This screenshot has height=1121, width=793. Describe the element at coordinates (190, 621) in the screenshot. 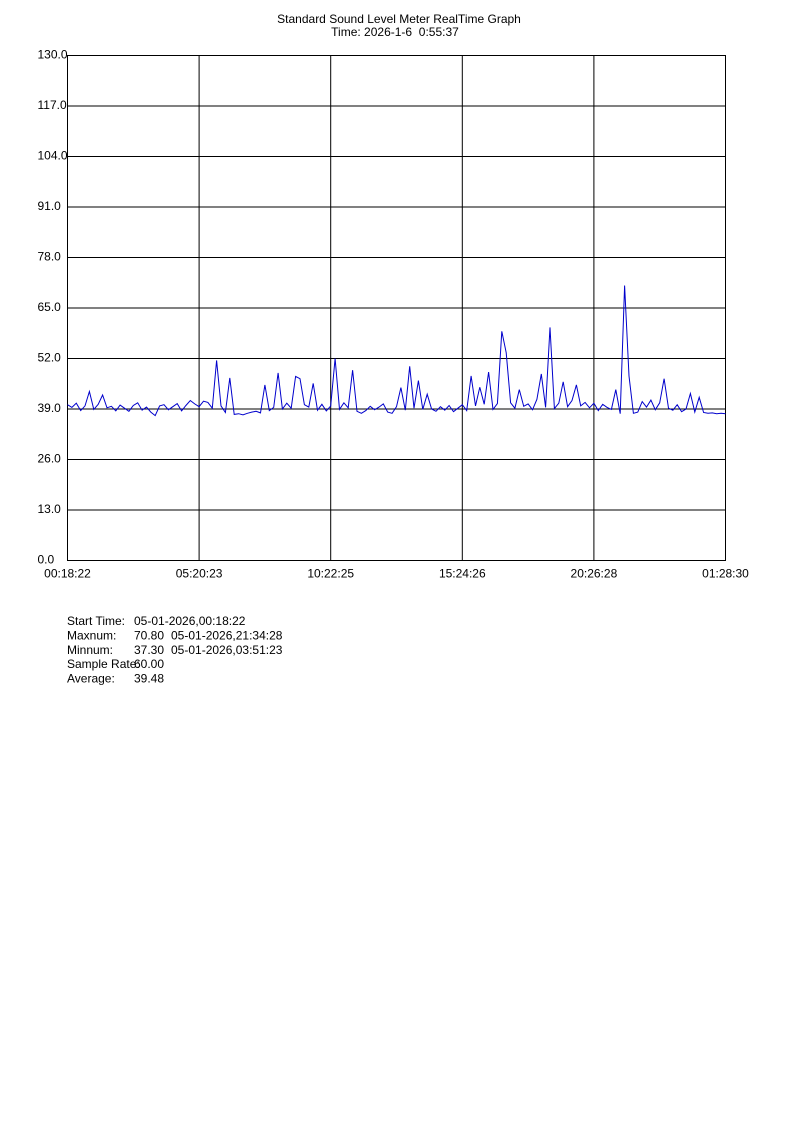

I see `stat-value: 05-01-2026,00:18:22` at that location.